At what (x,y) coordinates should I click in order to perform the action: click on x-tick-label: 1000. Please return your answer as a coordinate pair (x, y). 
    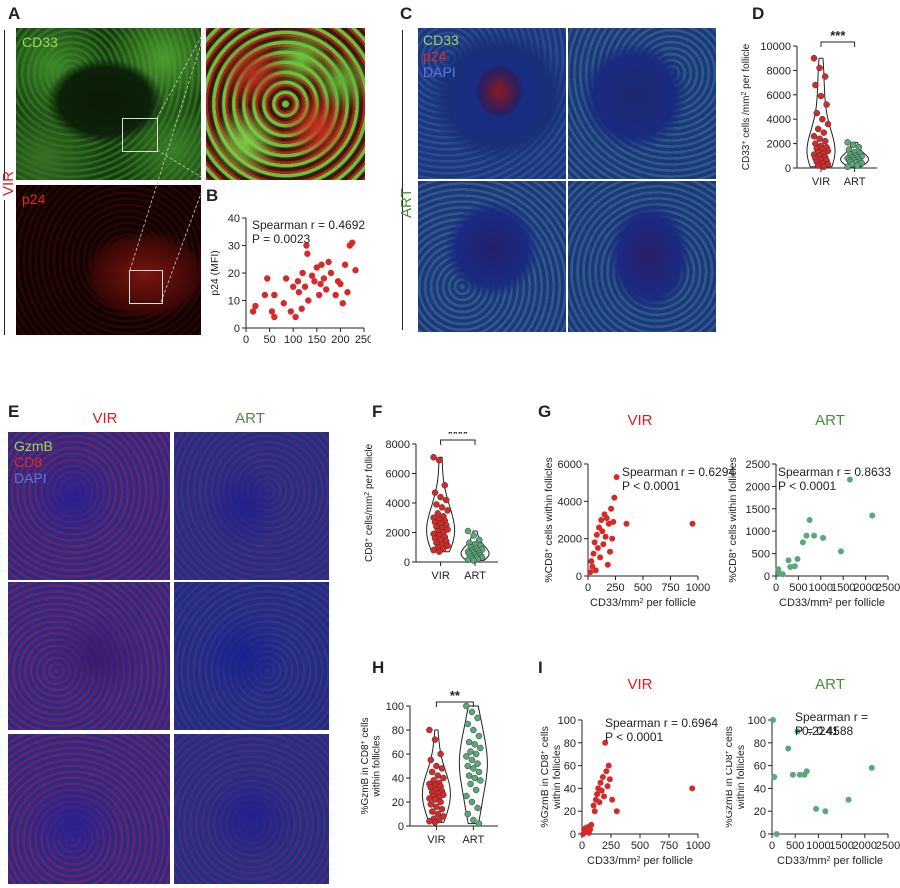
    Looking at the image, I should click on (818, 846).